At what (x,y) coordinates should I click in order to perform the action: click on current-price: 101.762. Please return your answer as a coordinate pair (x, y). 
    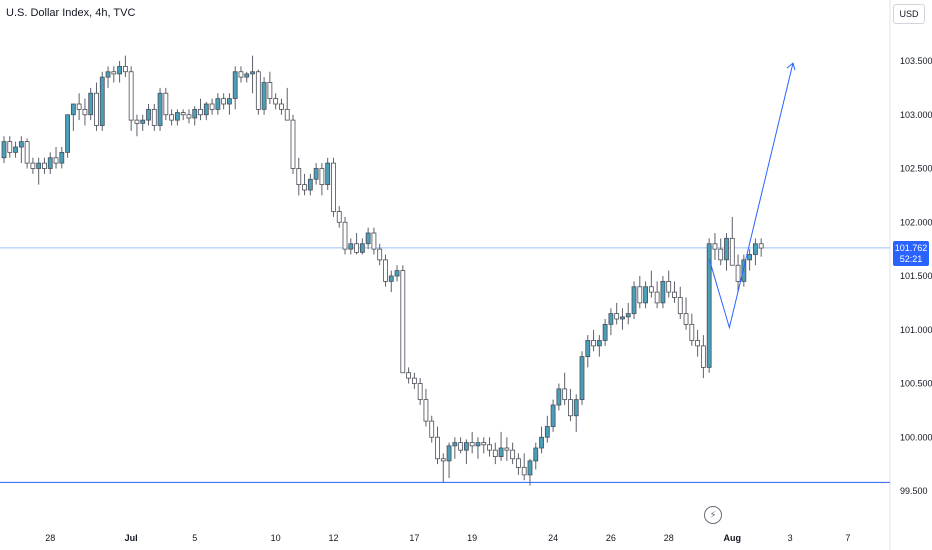
    Looking at the image, I should click on (911, 247).